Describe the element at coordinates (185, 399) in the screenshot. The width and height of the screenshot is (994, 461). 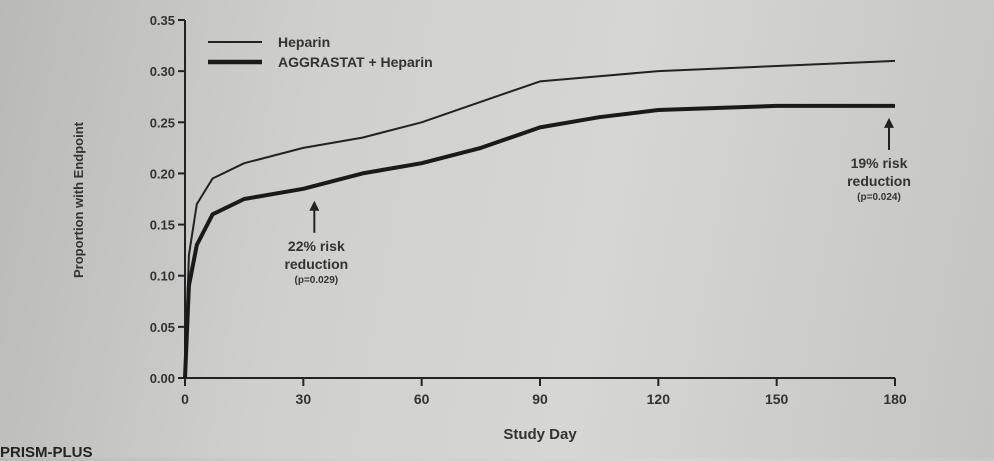
I see `x-tick-label: 0` at that location.